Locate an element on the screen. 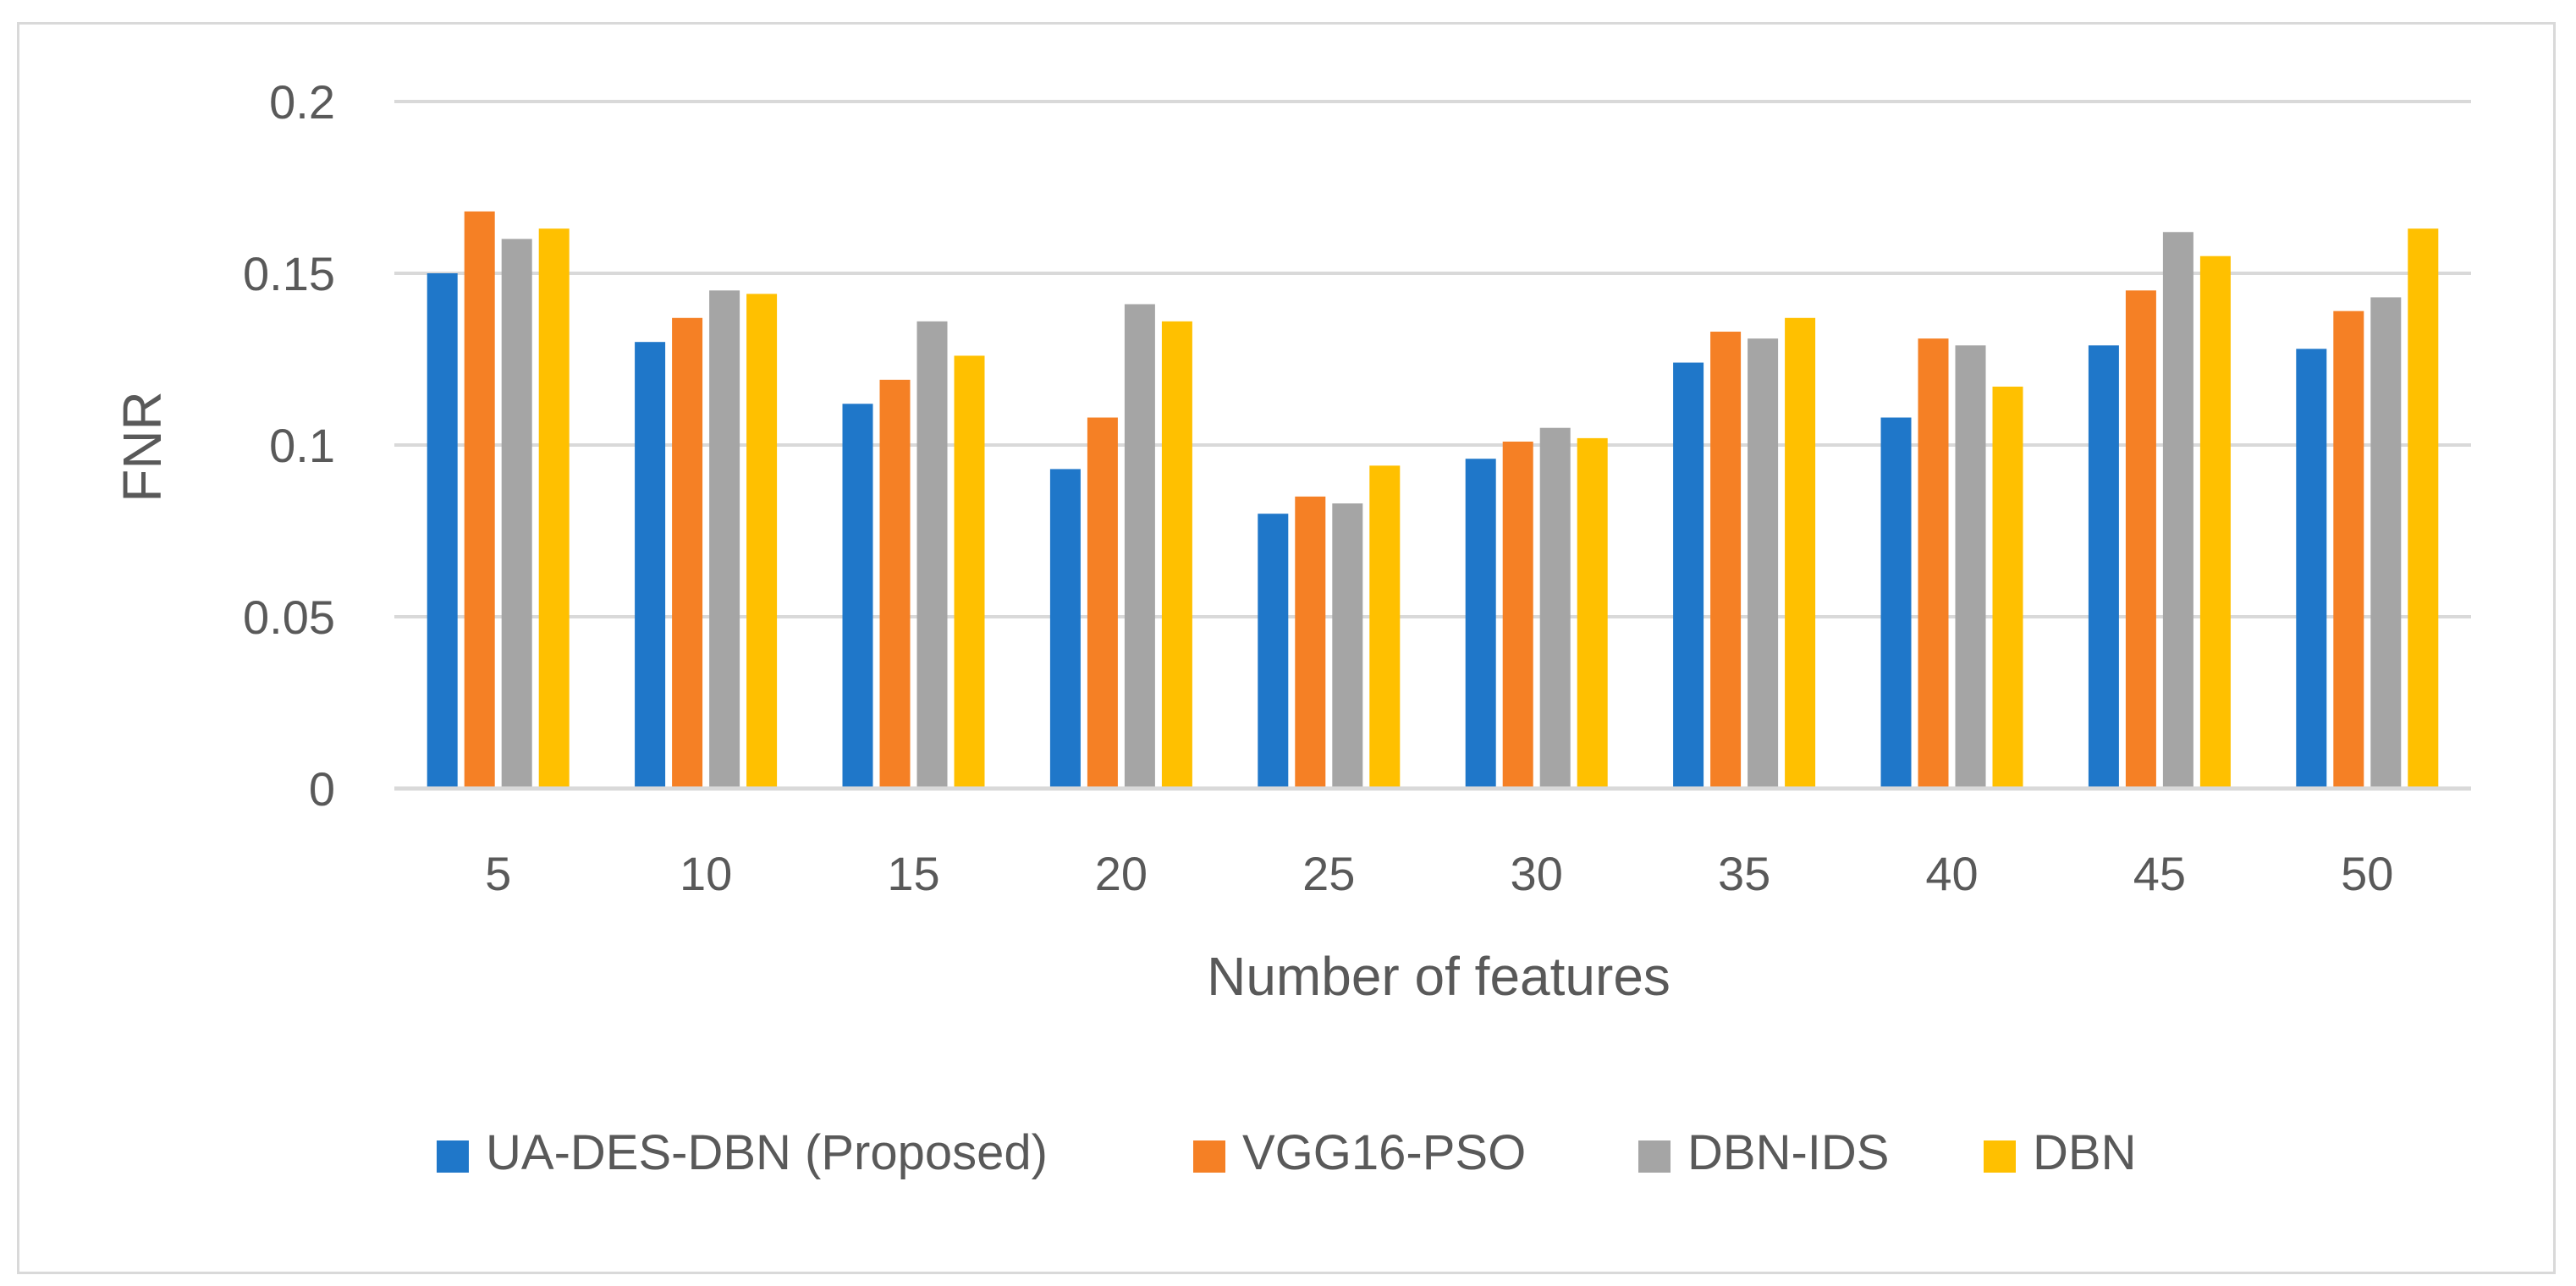  x-tick-label: 35 is located at coordinates (1744, 873).